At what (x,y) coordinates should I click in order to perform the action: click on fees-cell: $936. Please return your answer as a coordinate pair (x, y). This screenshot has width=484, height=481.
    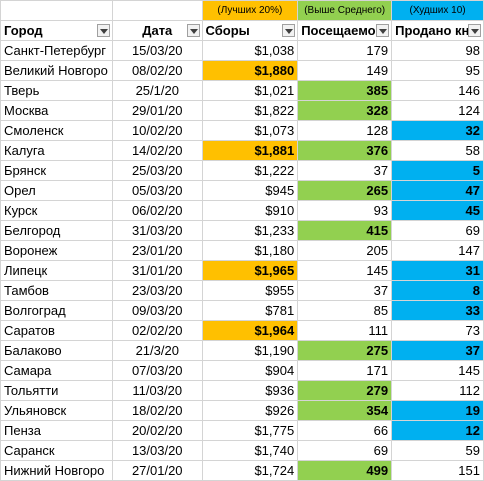
    Looking at the image, I should click on (250, 390).